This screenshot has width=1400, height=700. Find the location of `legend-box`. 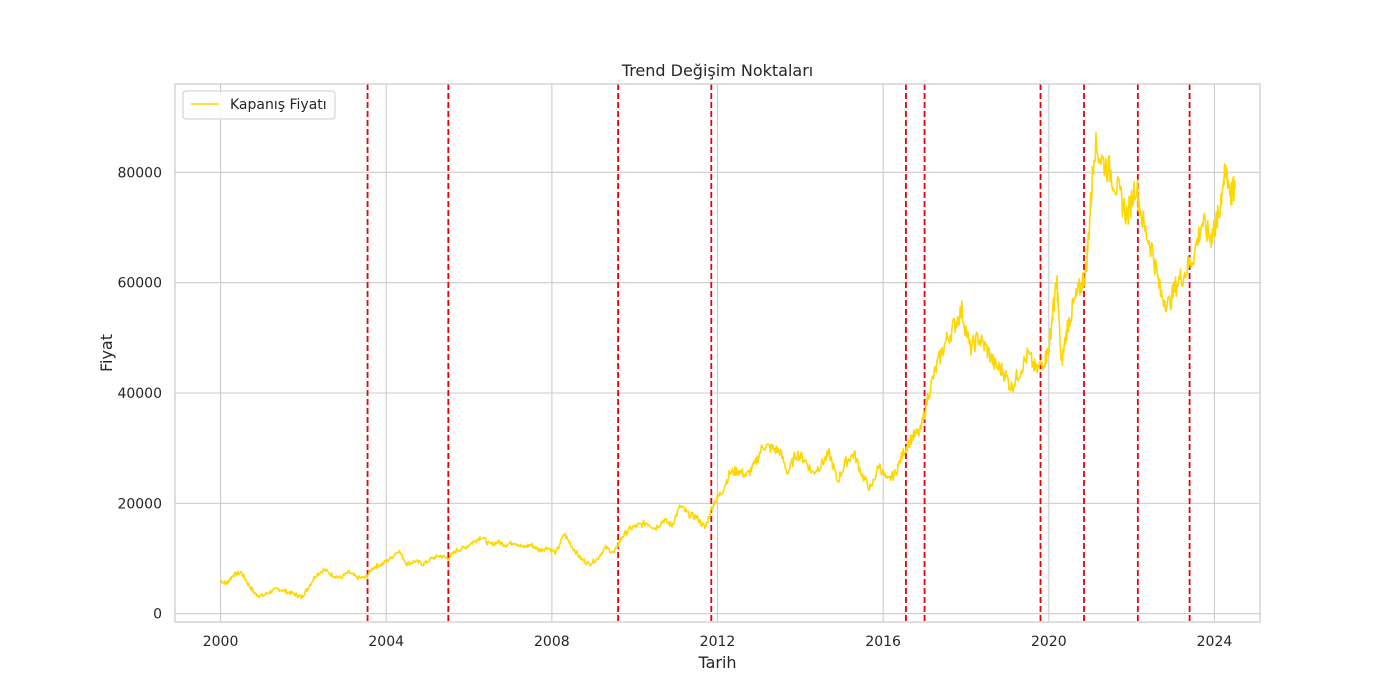

legend-box is located at coordinates (259, 105).